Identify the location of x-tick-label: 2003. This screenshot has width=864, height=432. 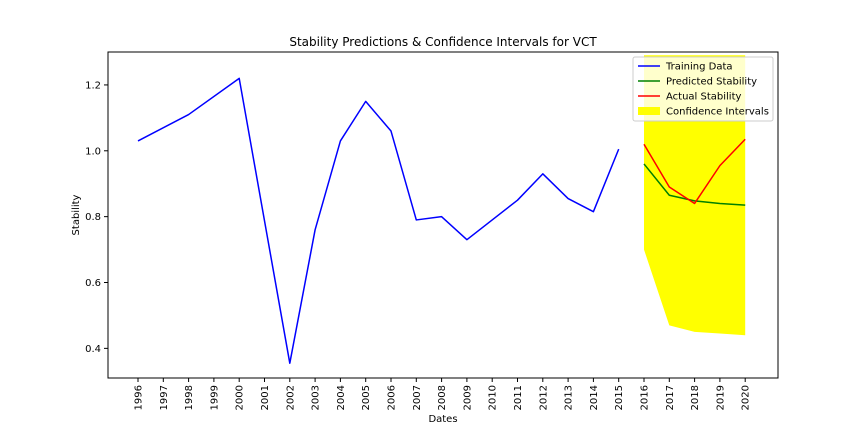
(316, 397).